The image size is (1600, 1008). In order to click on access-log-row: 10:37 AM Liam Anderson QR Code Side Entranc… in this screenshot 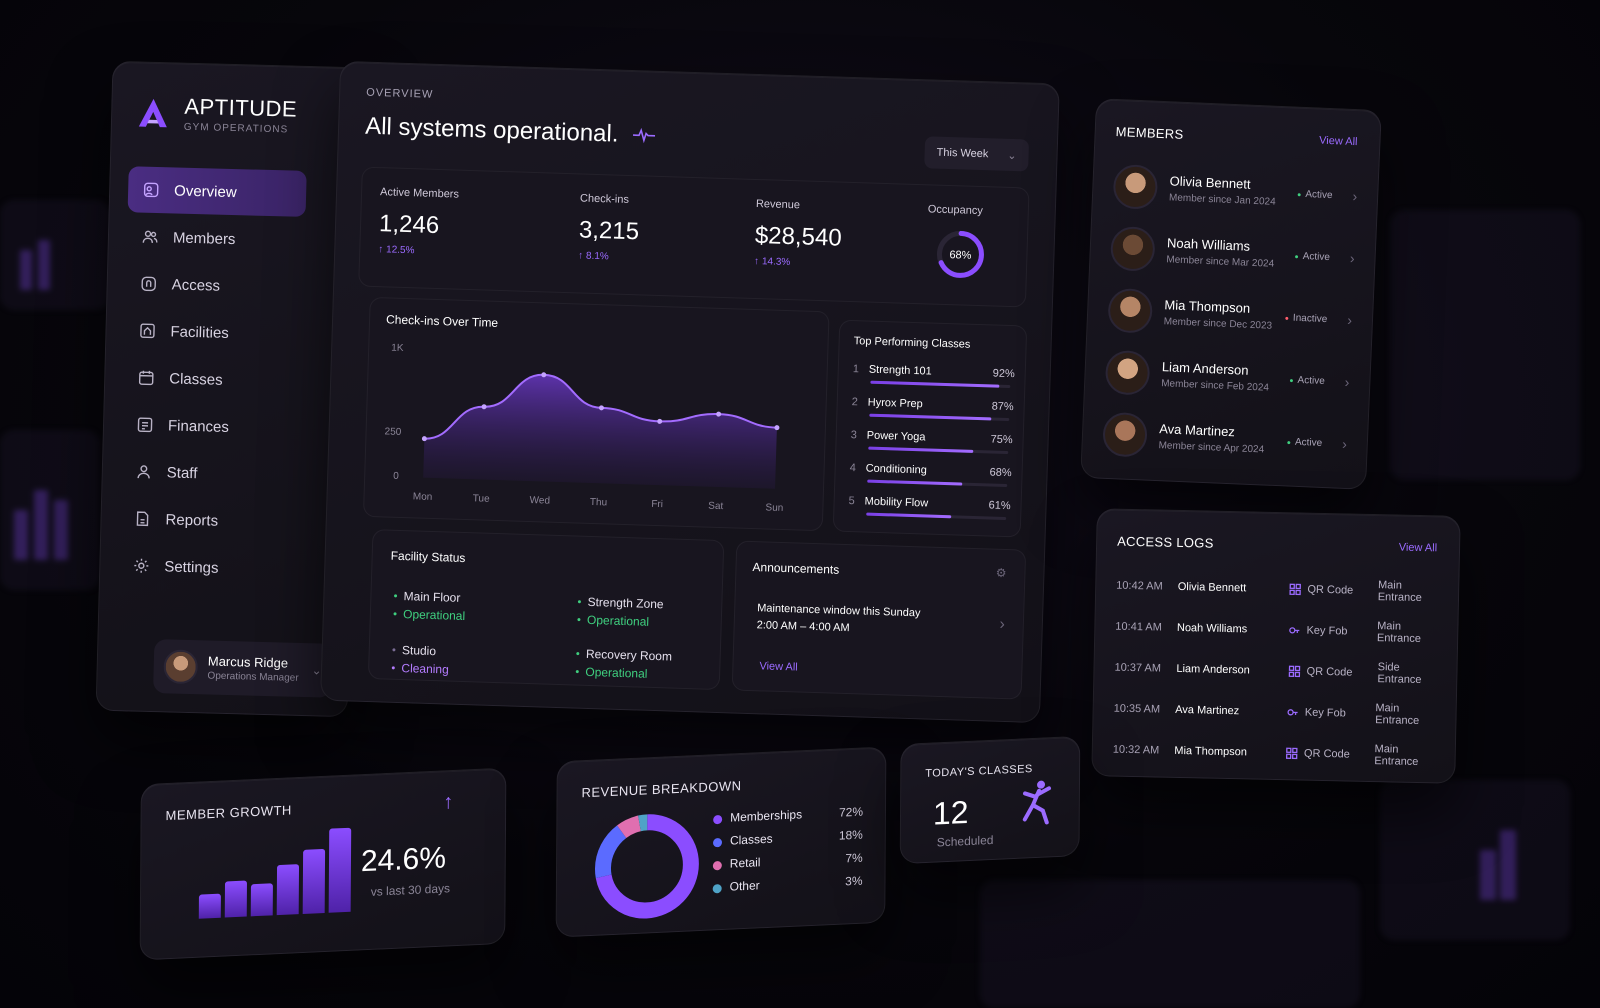, I will do `click(1279, 671)`.